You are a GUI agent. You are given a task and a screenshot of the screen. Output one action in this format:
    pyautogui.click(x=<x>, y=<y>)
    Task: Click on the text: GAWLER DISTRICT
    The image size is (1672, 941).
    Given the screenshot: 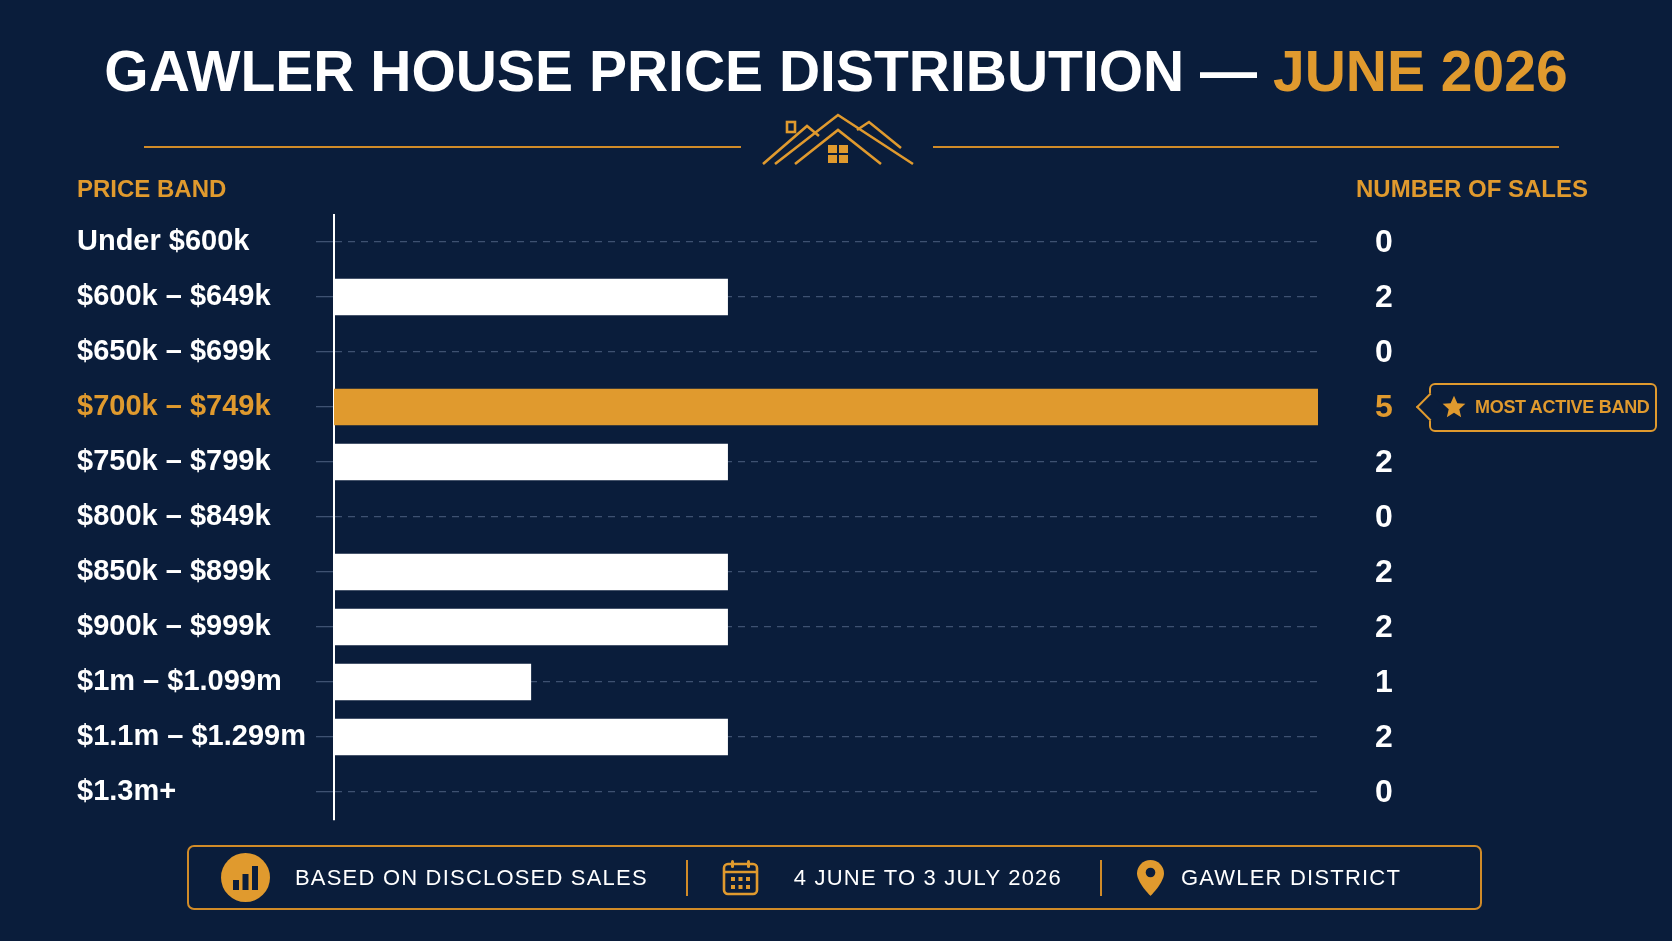 What is the action you would take?
    pyautogui.click(x=1291, y=877)
    